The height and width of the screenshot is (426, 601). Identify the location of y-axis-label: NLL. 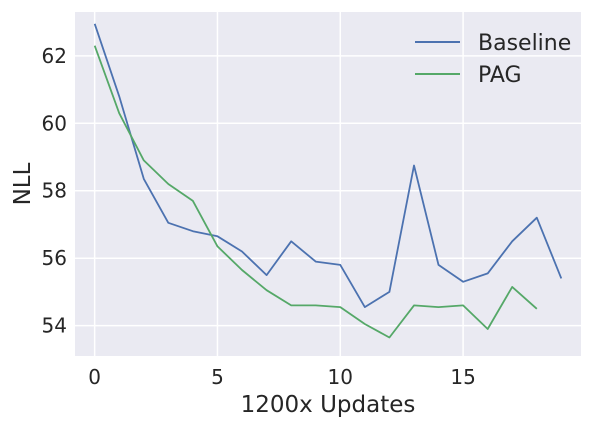
(23, 183).